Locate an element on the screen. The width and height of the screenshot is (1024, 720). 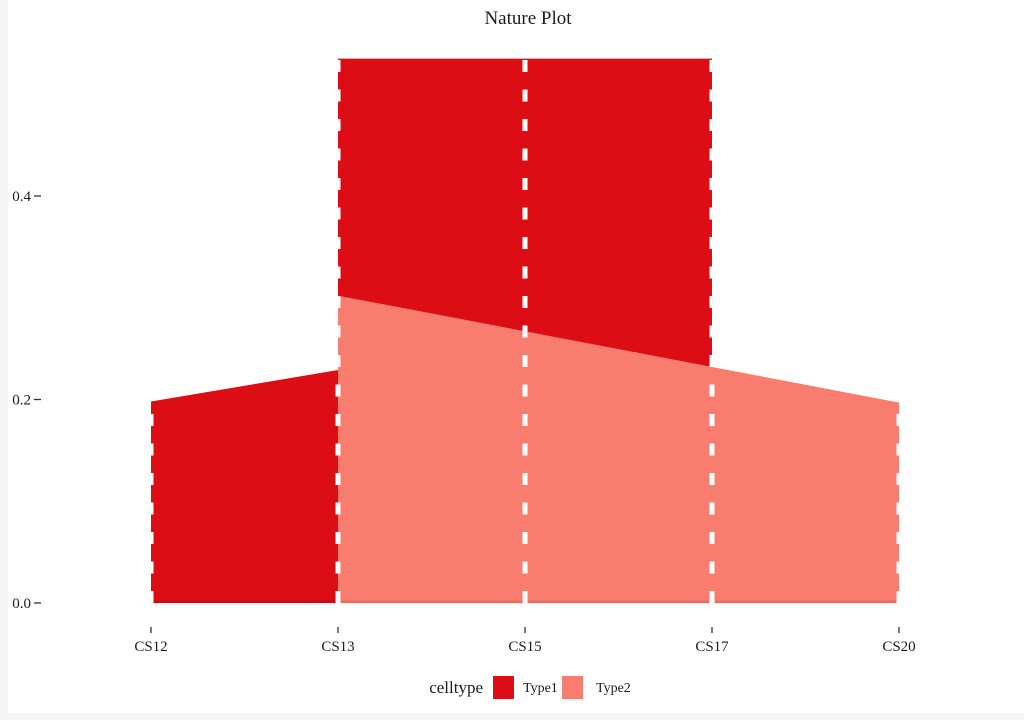
y-tick-label-0.2: 0.2 is located at coordinates (21, 401).